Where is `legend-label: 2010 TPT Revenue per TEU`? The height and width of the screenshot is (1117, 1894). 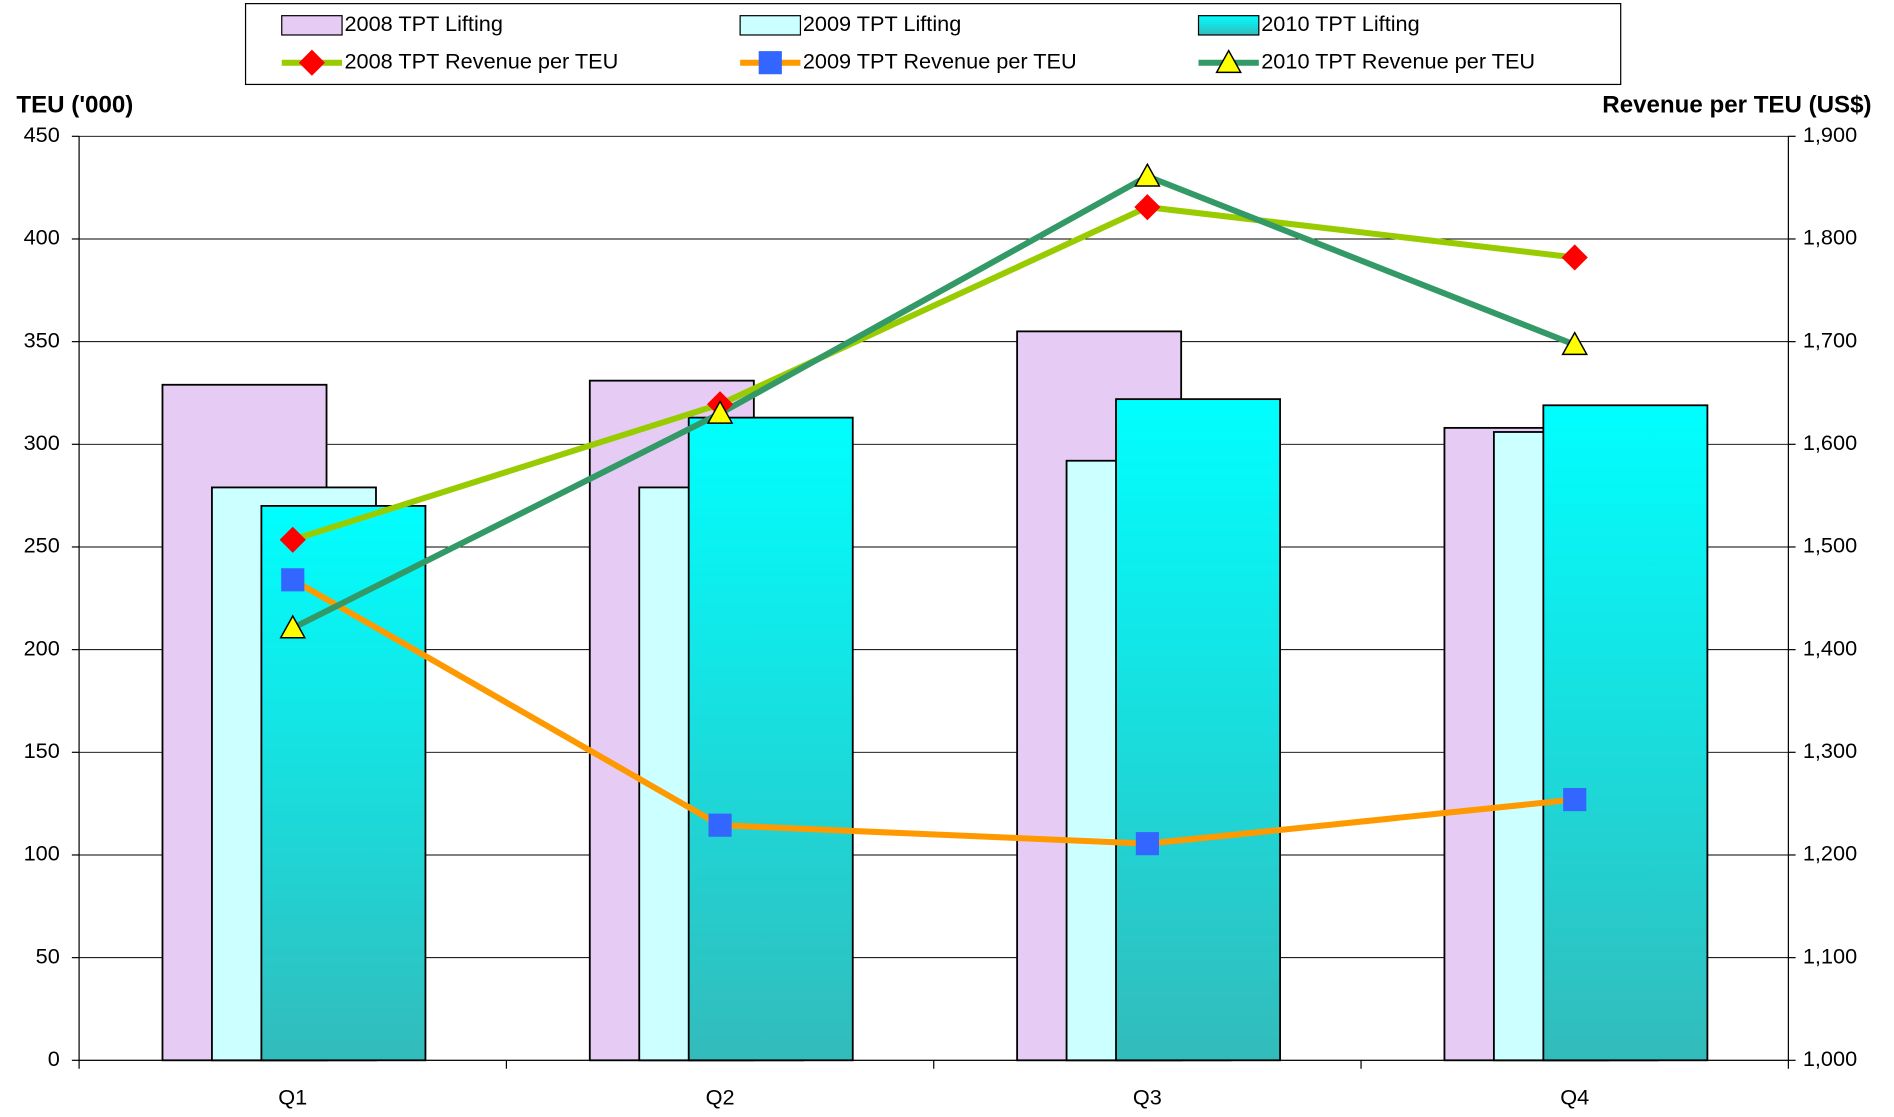
legend-label: 2010 TPT Revenue per TEU is located at coordinates (1398, 60).